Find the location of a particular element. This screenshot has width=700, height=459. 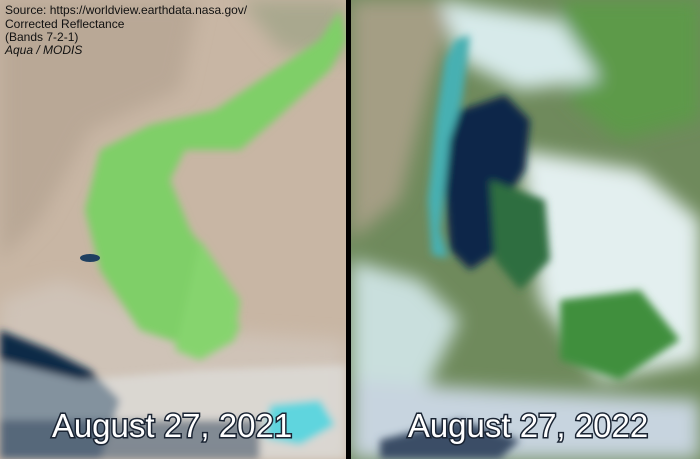

divider is located at coordinates (348, 229).